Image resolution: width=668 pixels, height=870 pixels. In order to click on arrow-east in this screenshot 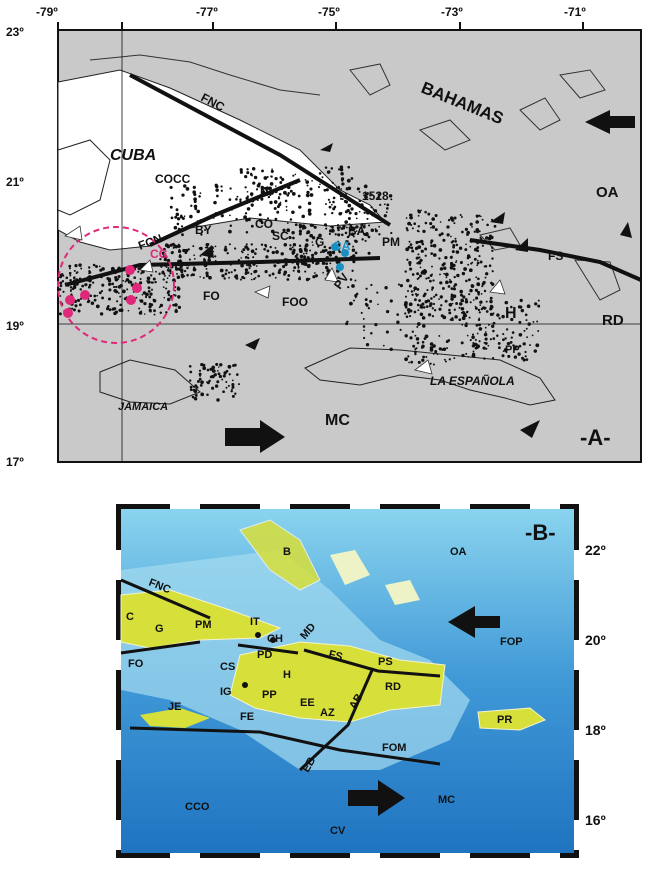, I will do `click(376, 798)`.